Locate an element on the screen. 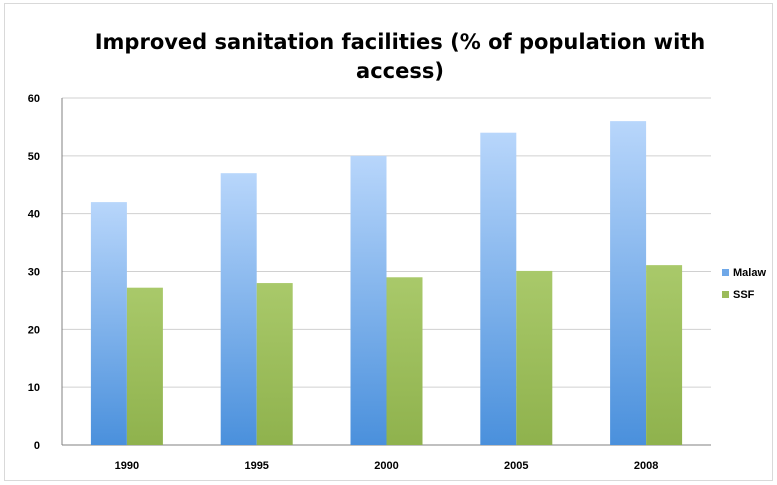 Image resolution: width=777 pixels, height=485 pixels. y-tick-label: 30 is located at coordinates (34, 273).